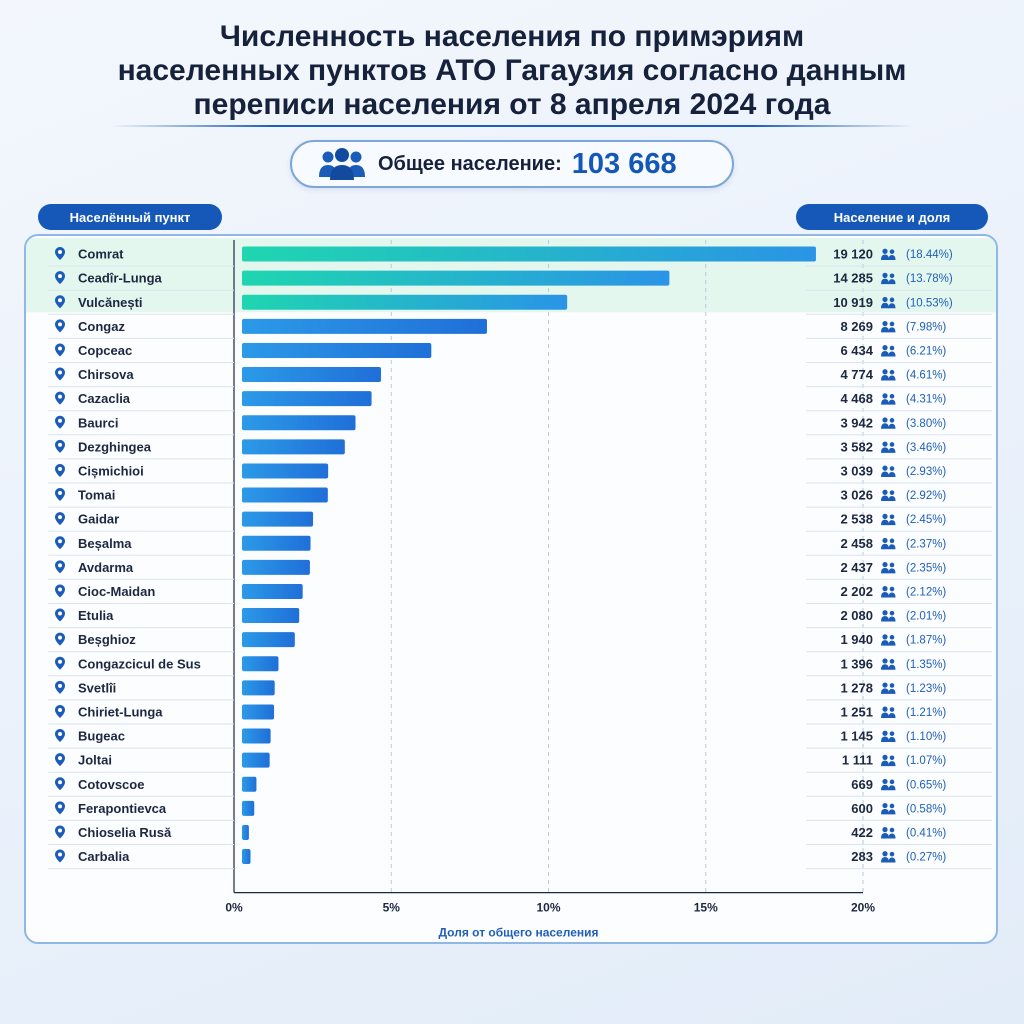 The width and height of the screenshot is (1024, 1024). Describe the element at coordinates (926, 737) in the screenshot. I see `share-value: (1.10%)` at that location.